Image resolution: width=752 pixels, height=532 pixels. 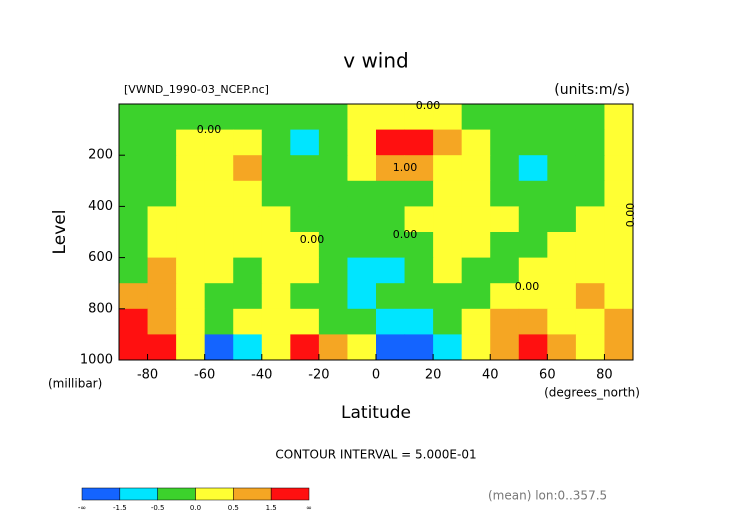 What do you see at coordinates (433, 375) in the screenshot?
I see `x-tick-label: 20` at bounding box center [433, 375].